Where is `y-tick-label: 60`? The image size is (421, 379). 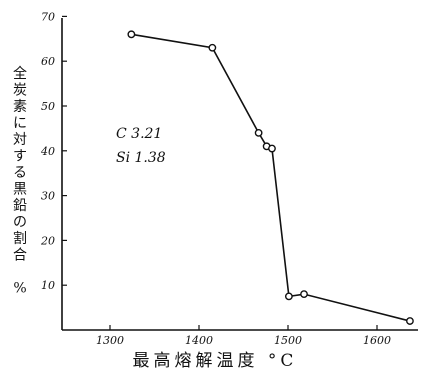
y-tick-label: 60 is located at coordinates (48, 61).